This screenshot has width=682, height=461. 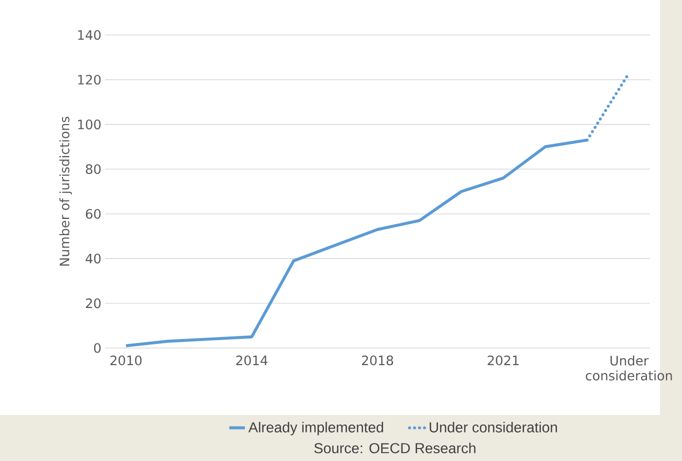 What do you see at coordinates (93, 259) in the screenshot?
I see `y-tick-label: 40` at bounding box center [93, 259].